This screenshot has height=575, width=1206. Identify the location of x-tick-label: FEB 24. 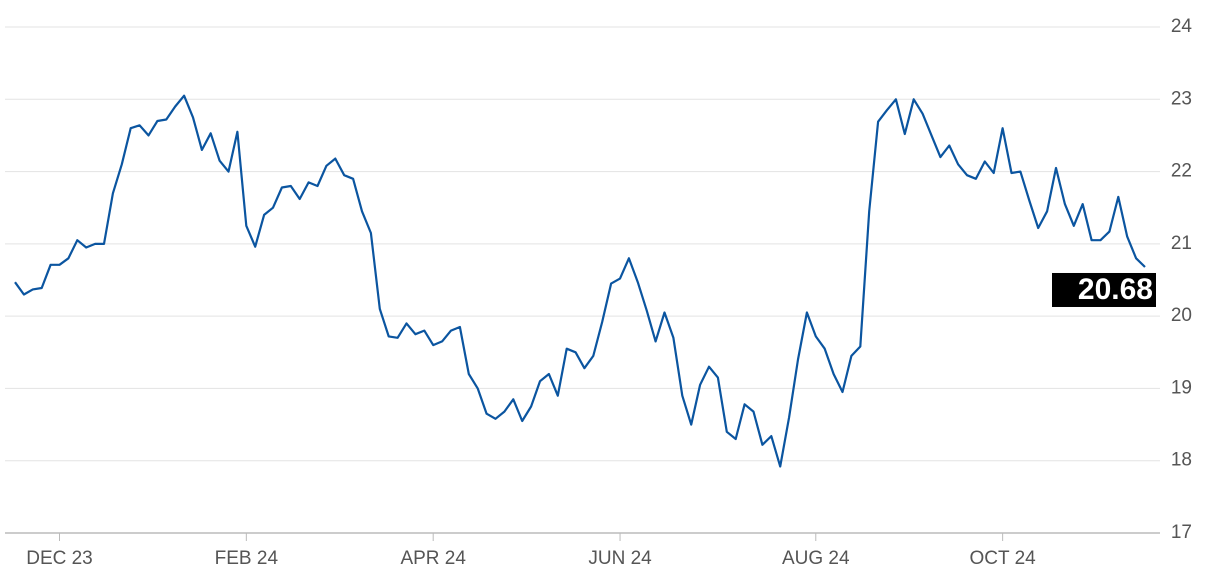
(247, 558).